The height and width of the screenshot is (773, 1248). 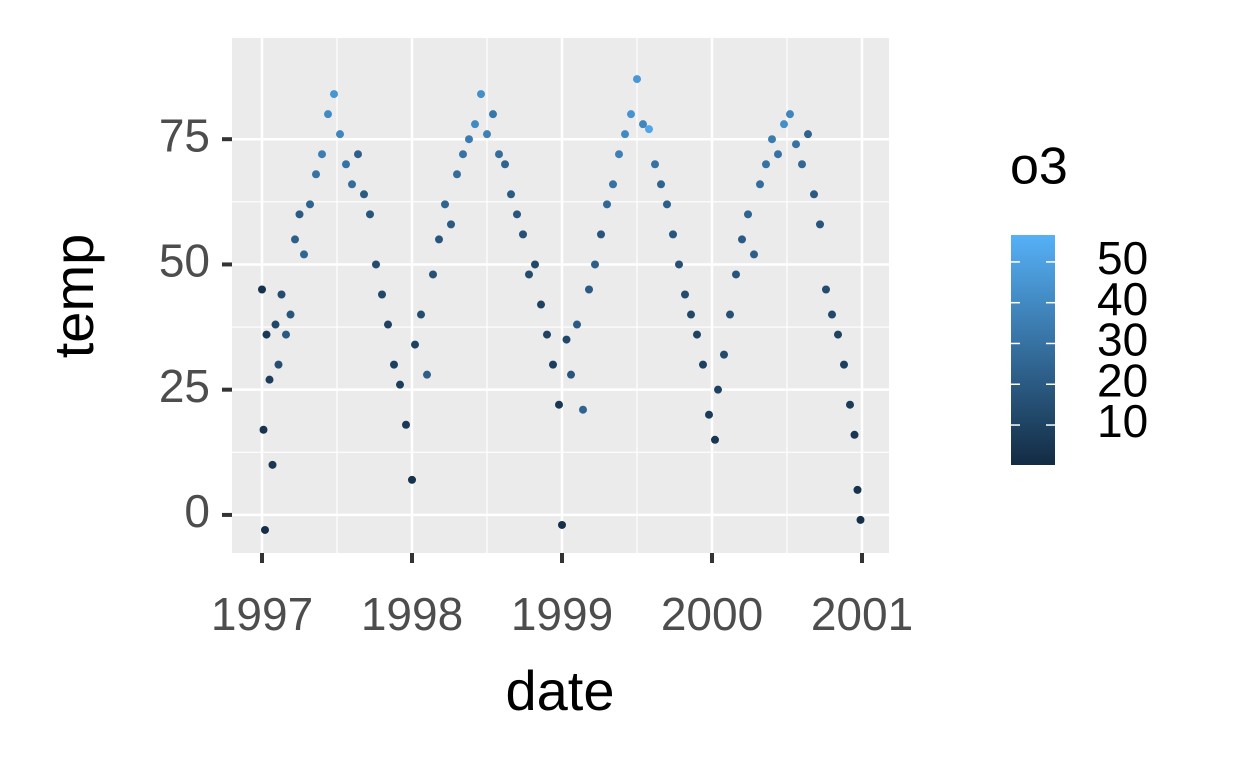 I want to click on y-tick-label: 75, so click(x=184, y=135).